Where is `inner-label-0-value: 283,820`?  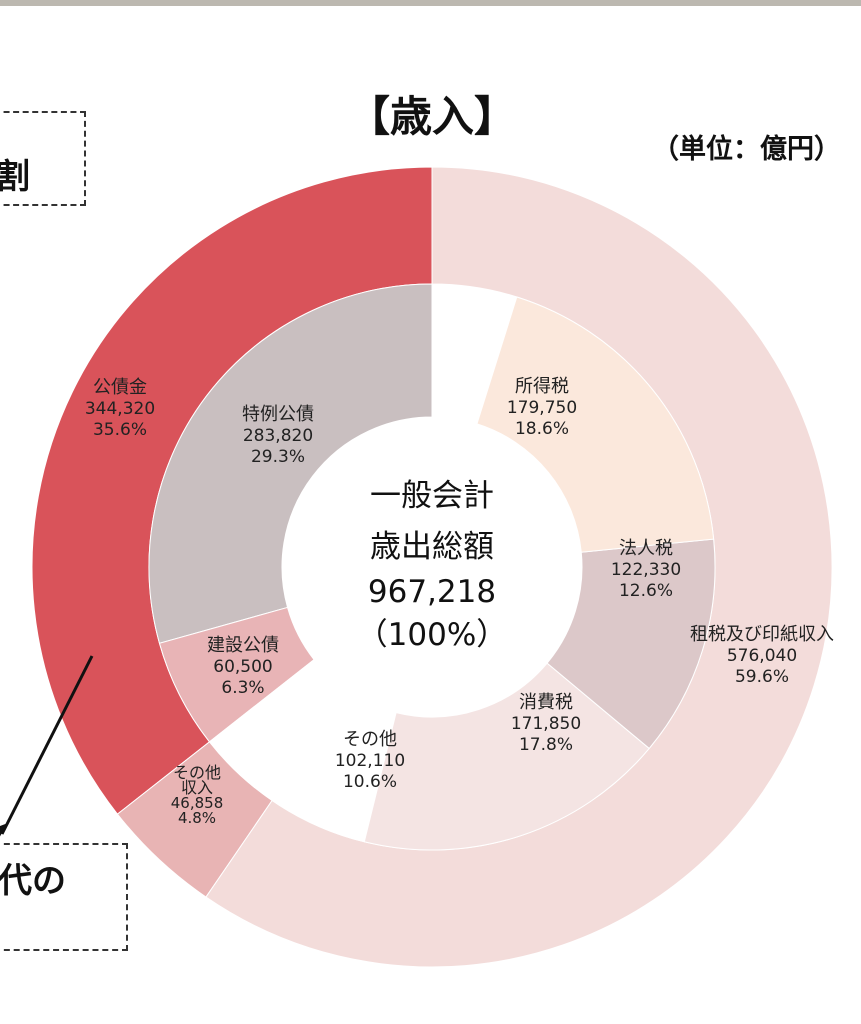
inner-label-0-value: 283,820 is located at coordinates (278, 436).